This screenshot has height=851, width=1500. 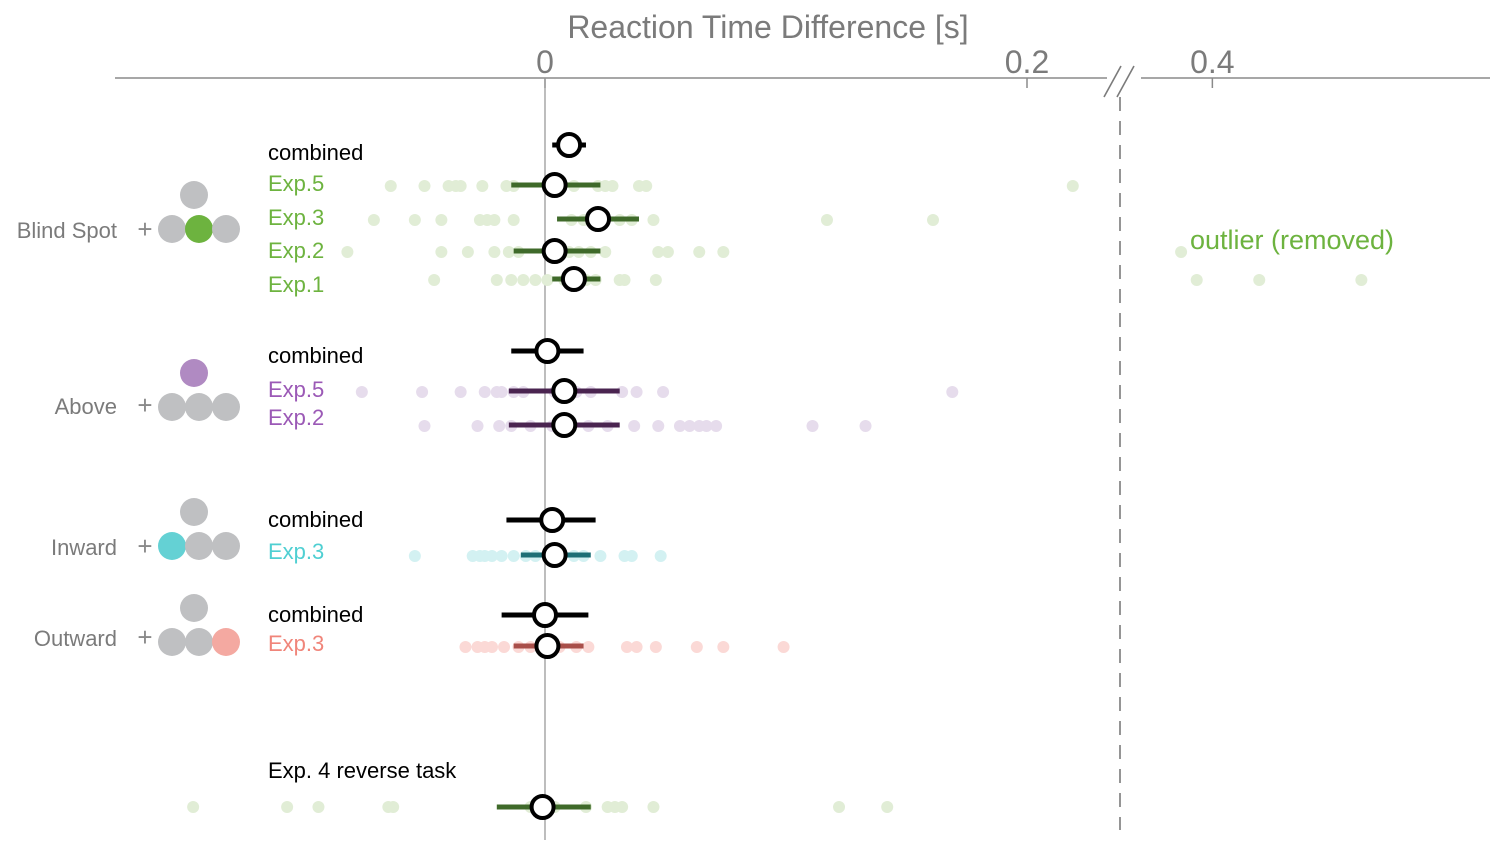 I want to click on x-axis-title: Reaction Time Difference [s], so click(x=767, y=27).